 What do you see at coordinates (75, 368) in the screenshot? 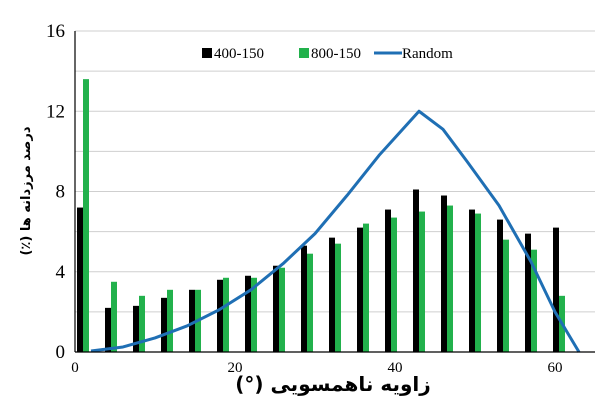
I see `x-tick-label: 0` at bounding box center [75, 368].